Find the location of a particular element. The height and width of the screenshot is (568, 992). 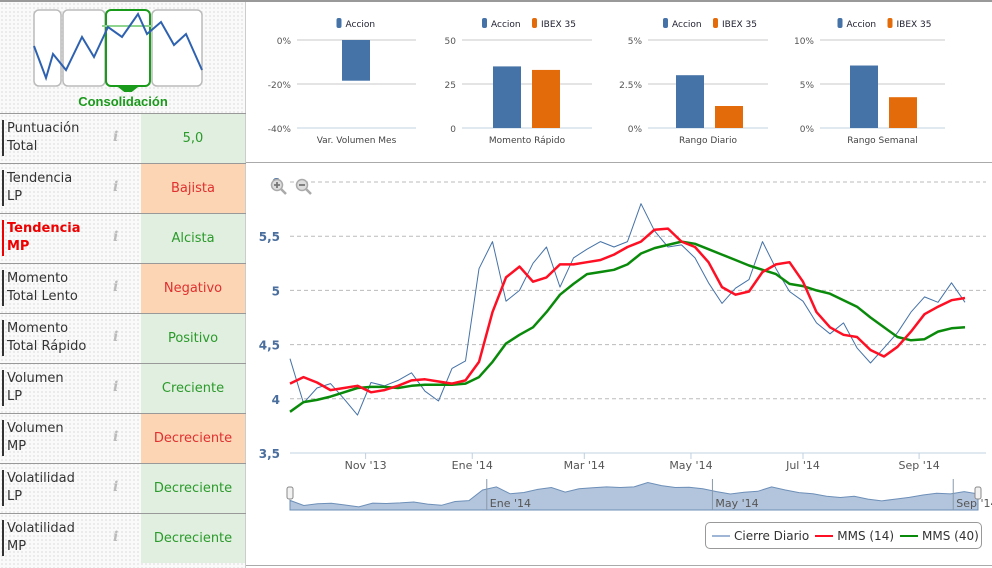

legend-item-mms14: MMS (14) is located at coordinates (854, 536).